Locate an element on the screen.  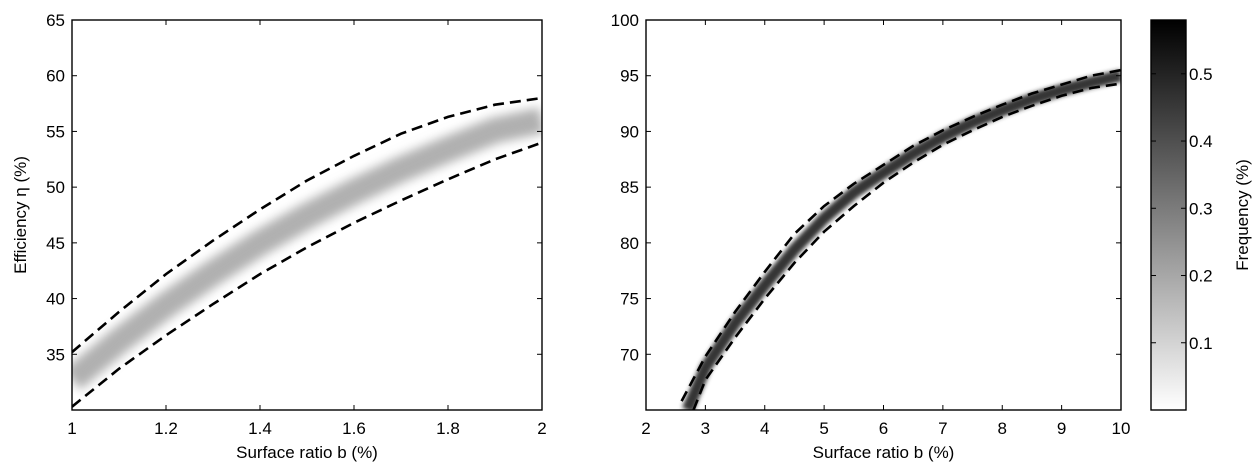
colorbar-tick-label: 0.2 is located at coordinates (1201, 276).